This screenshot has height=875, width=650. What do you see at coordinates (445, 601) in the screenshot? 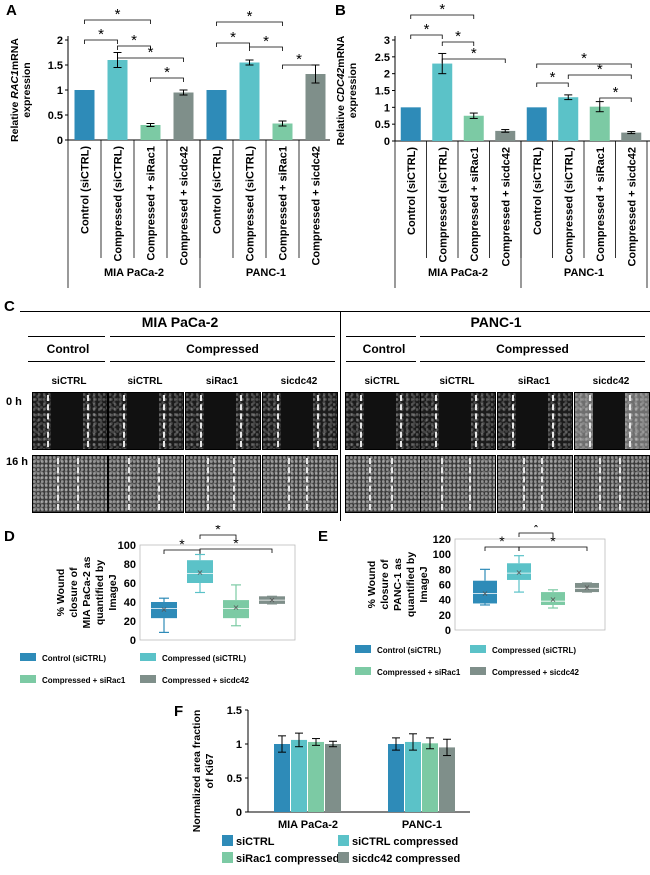
I see `y-tick-label: 40` at bounding box center [445, 601].